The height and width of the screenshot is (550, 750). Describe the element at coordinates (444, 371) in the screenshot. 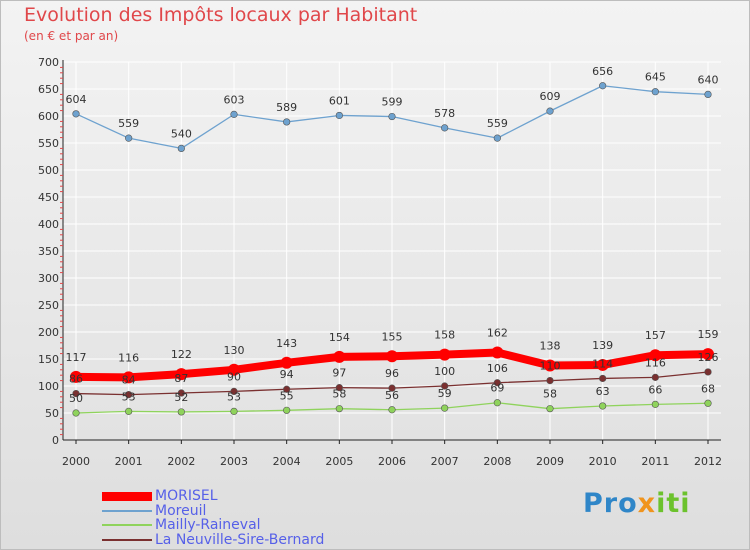

I see `data-label: 100` at that location.